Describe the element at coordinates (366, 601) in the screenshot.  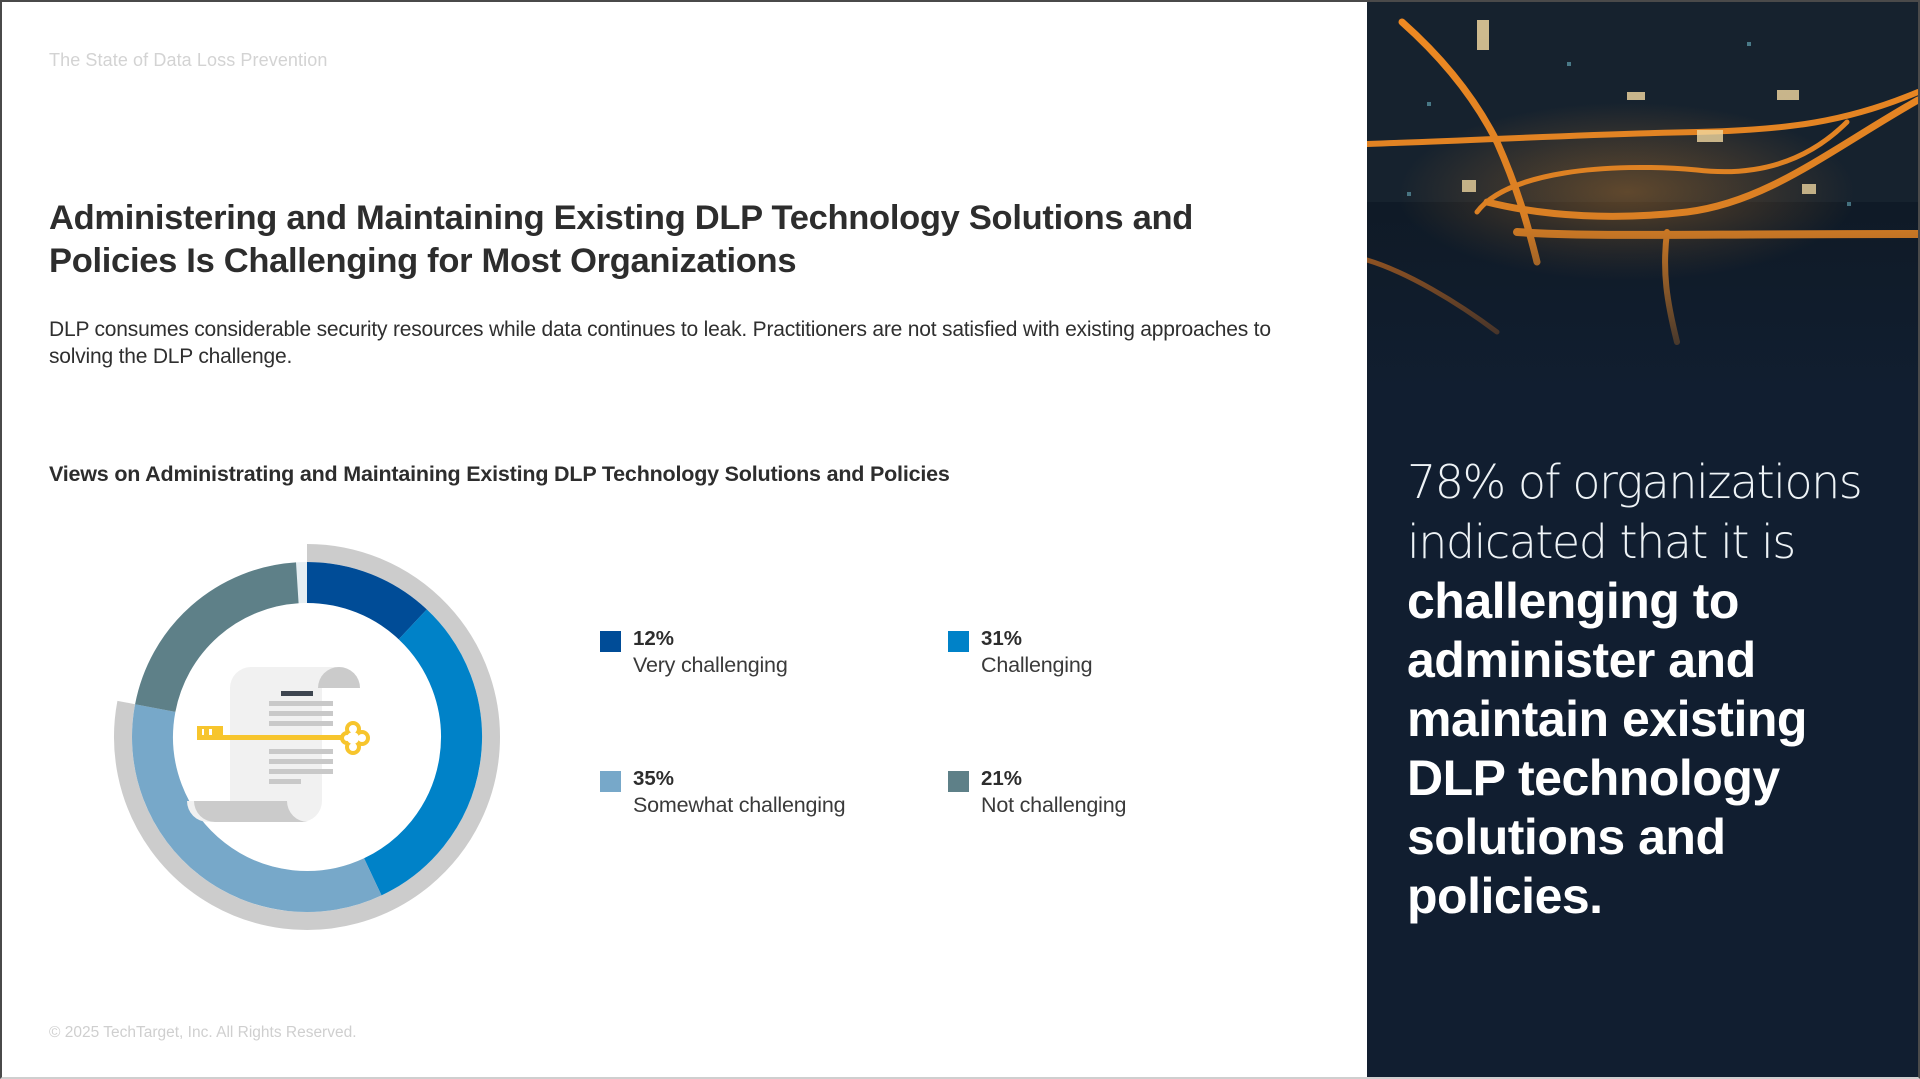
I see `donut-segment-very-challenging` at that location.